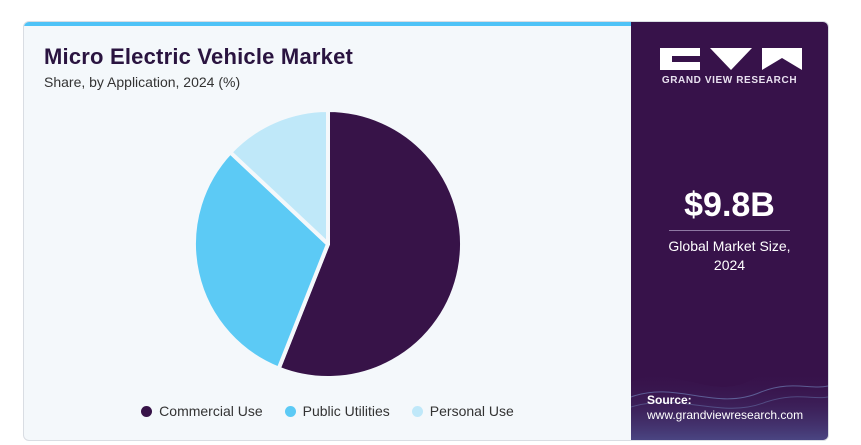 This screenshot has width=861, height=445. I want to click on legend-item-commercial-use: Commercial Use, so click(202, 411).